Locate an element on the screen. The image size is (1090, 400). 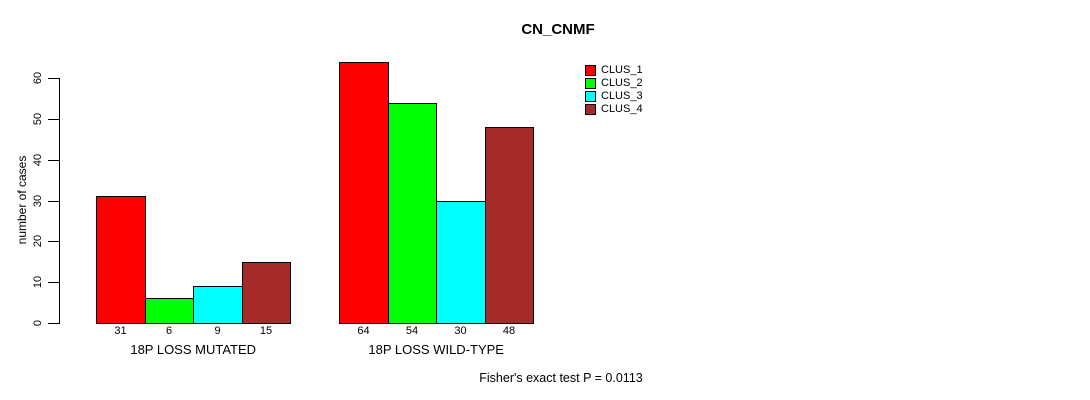
y-tick-label: 10 is located at coordinates (38, 282).